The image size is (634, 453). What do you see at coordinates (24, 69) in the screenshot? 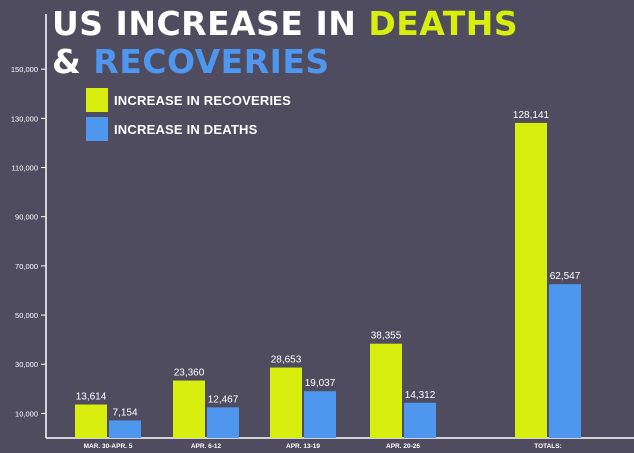
I see `y-tick-label: 150,000` at bounding box center [24, 69].